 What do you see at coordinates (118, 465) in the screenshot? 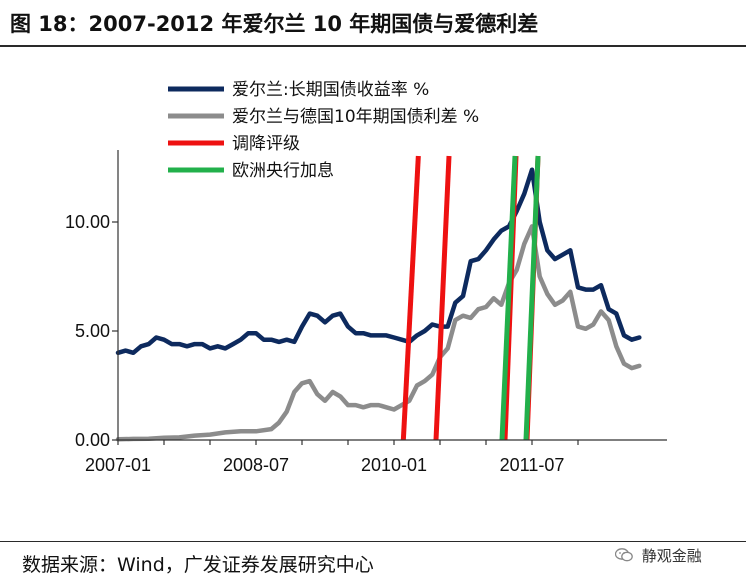
I see `x-tick-label: 2007-01` at bounding box center [118, 465].